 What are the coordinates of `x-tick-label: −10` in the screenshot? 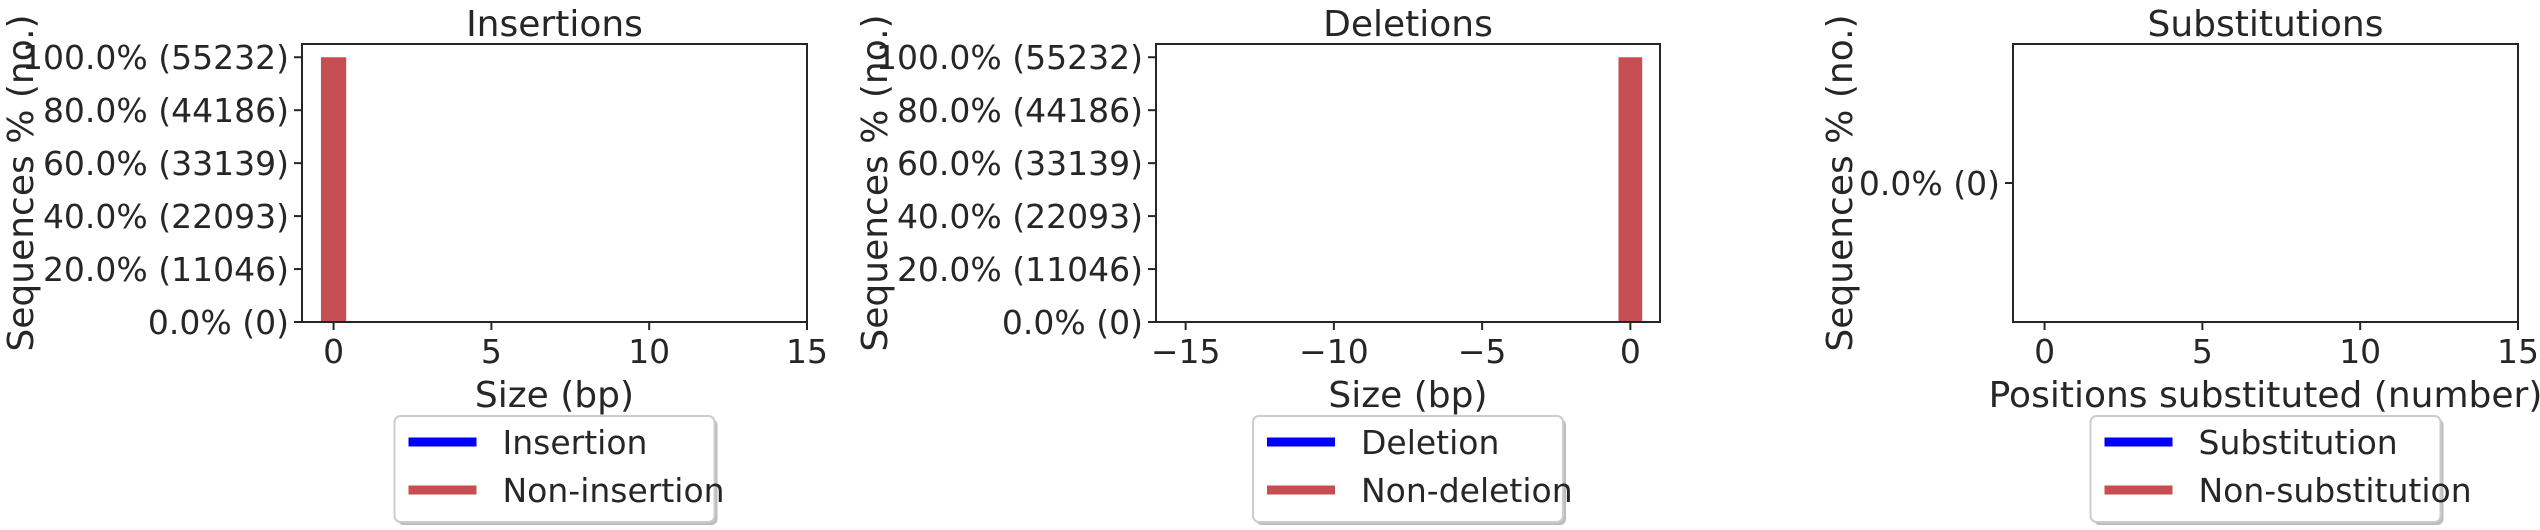 It's located at (1334, 351).